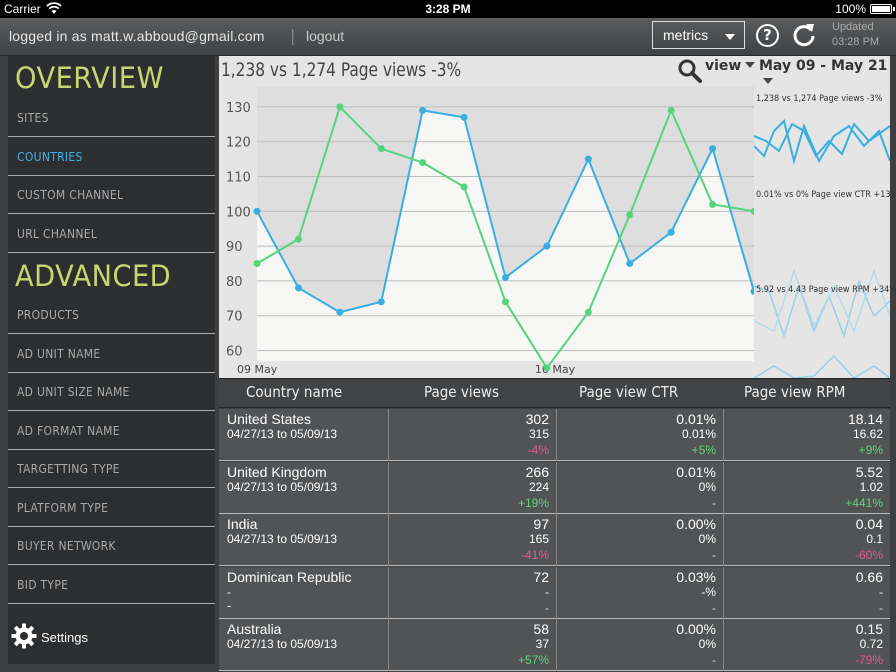 The height and width of the screenshot is (672, 896). I want to click on y-tick-label: 60, so click(234, 352).